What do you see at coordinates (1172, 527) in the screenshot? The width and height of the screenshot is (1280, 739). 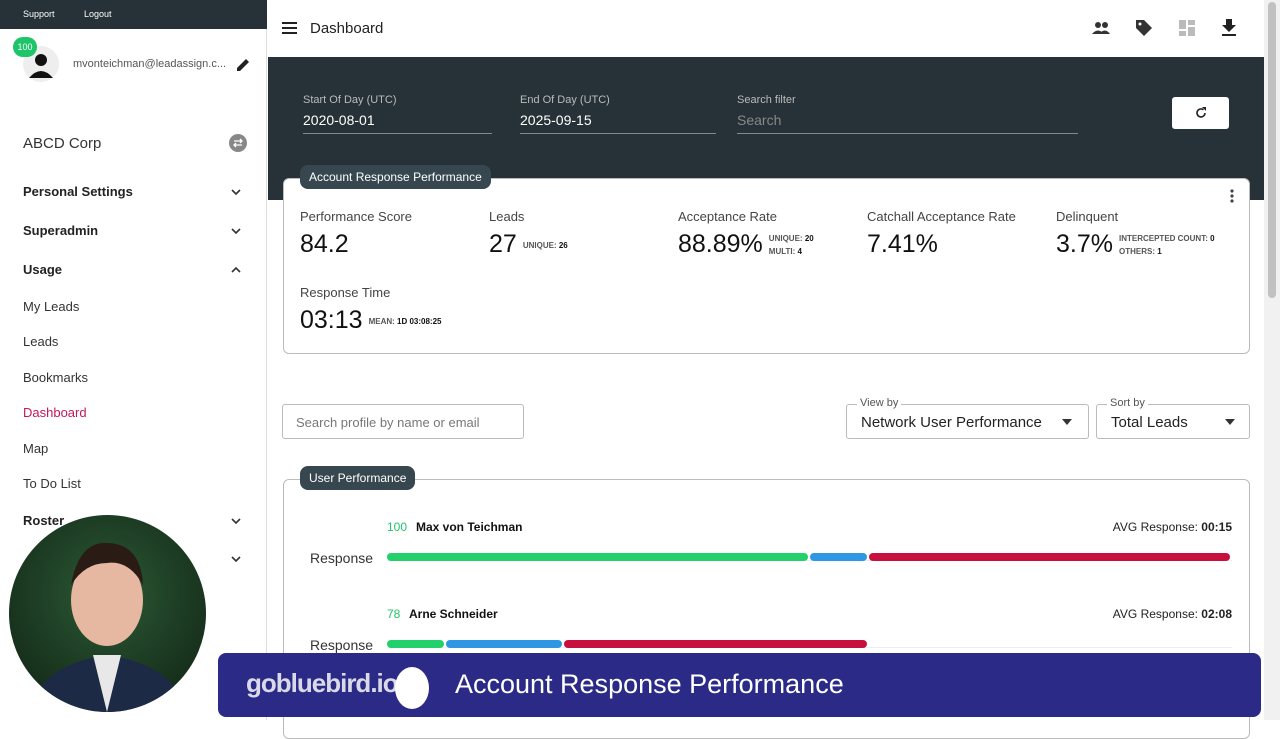 I see `avg-response: AVG Response: 00:15` at bounding box center [1172, 527].